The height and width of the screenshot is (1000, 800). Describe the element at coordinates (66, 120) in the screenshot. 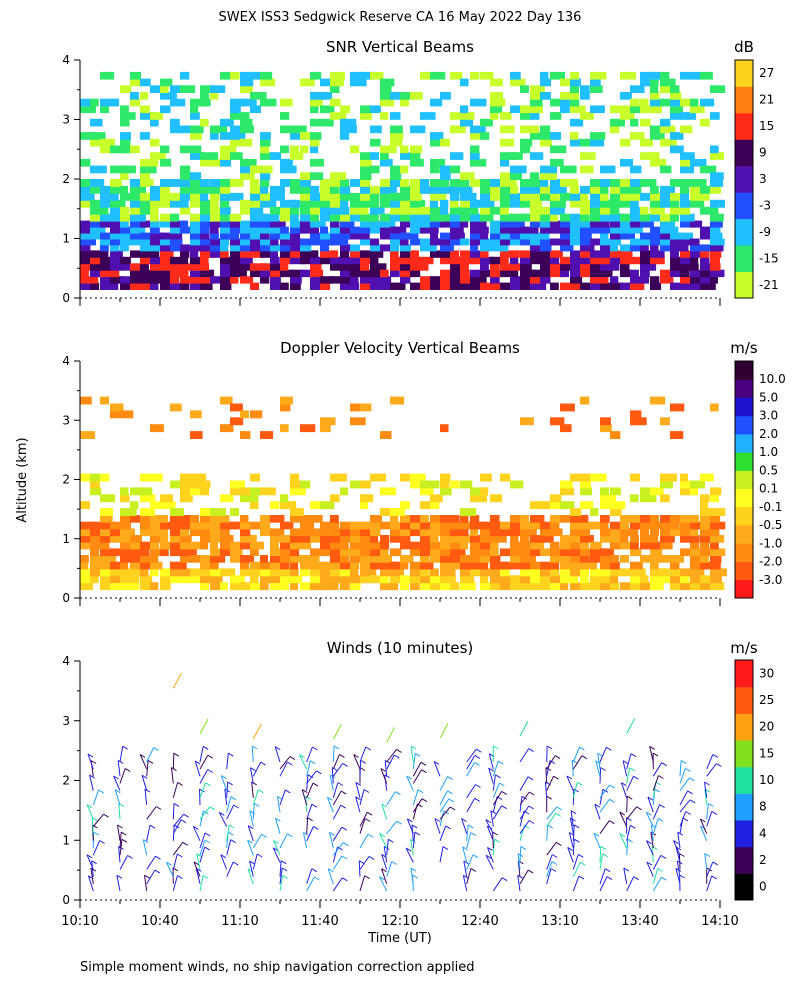

I see `y-tick-label: 3` at that location.